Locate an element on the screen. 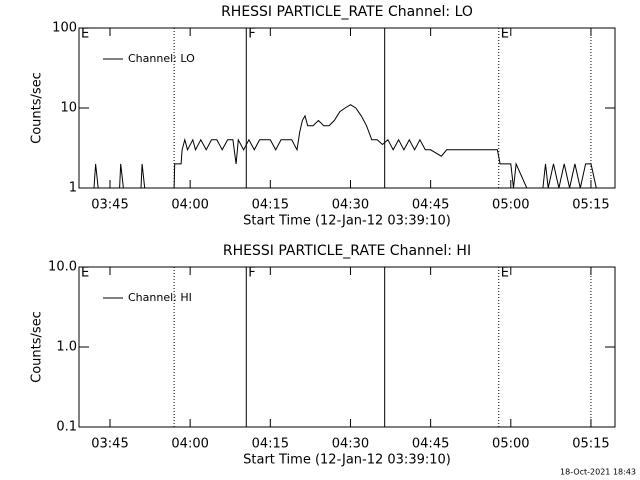 Image resolution: width=640 pixels, height=480 pixels. footer: 18-Oct-2021 18:43 is located at coordinates (598, 472).